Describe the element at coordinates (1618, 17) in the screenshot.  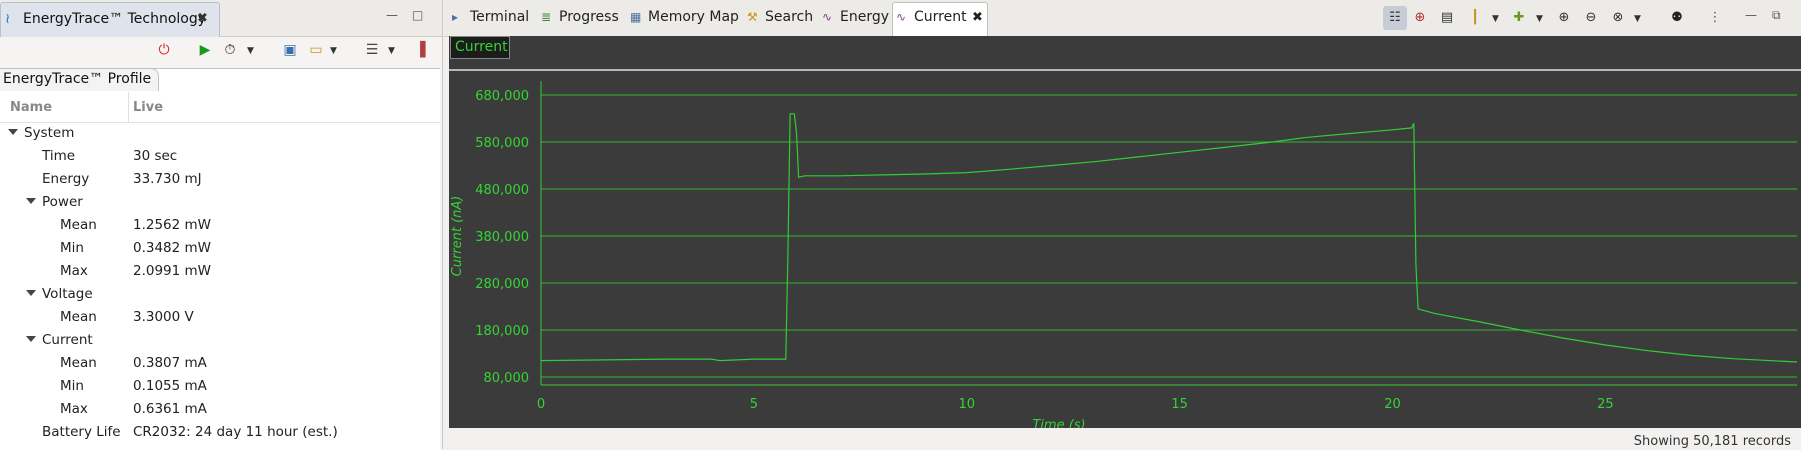
I see `zoom-region-icon: ⊗` at that location.